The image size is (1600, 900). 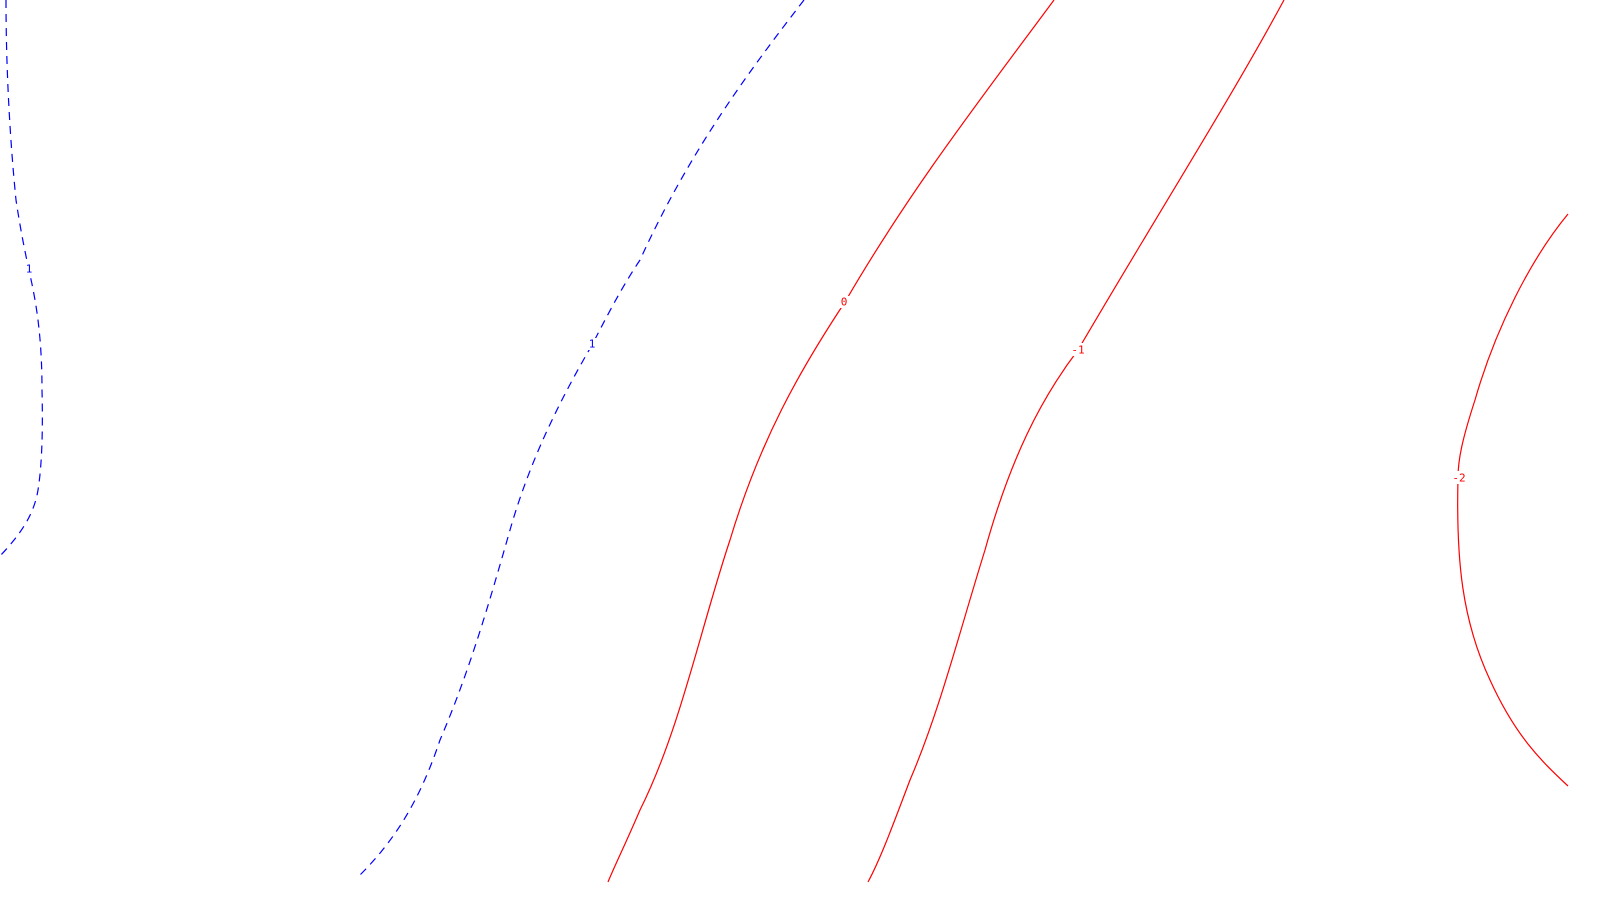 I want to click on contour-label-neg-a: 1, so click(x=29, y=269).